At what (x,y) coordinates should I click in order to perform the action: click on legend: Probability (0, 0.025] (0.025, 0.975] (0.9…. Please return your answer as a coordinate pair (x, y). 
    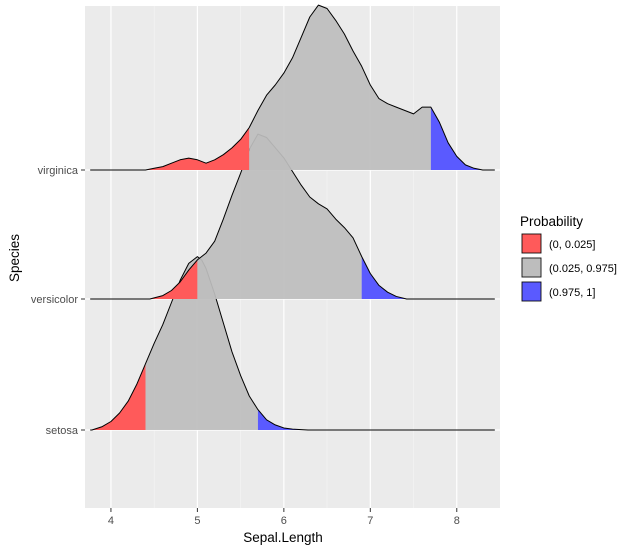
    Looking at the image, I should click on (568, 258).